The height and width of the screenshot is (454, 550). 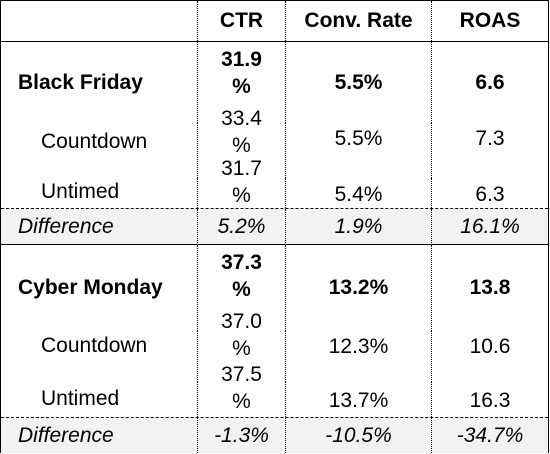 What do you see at coordinates (241, 227) in the screenshot?
I see `difference-ctr: 5.2%` at bounding box center [241, 227].